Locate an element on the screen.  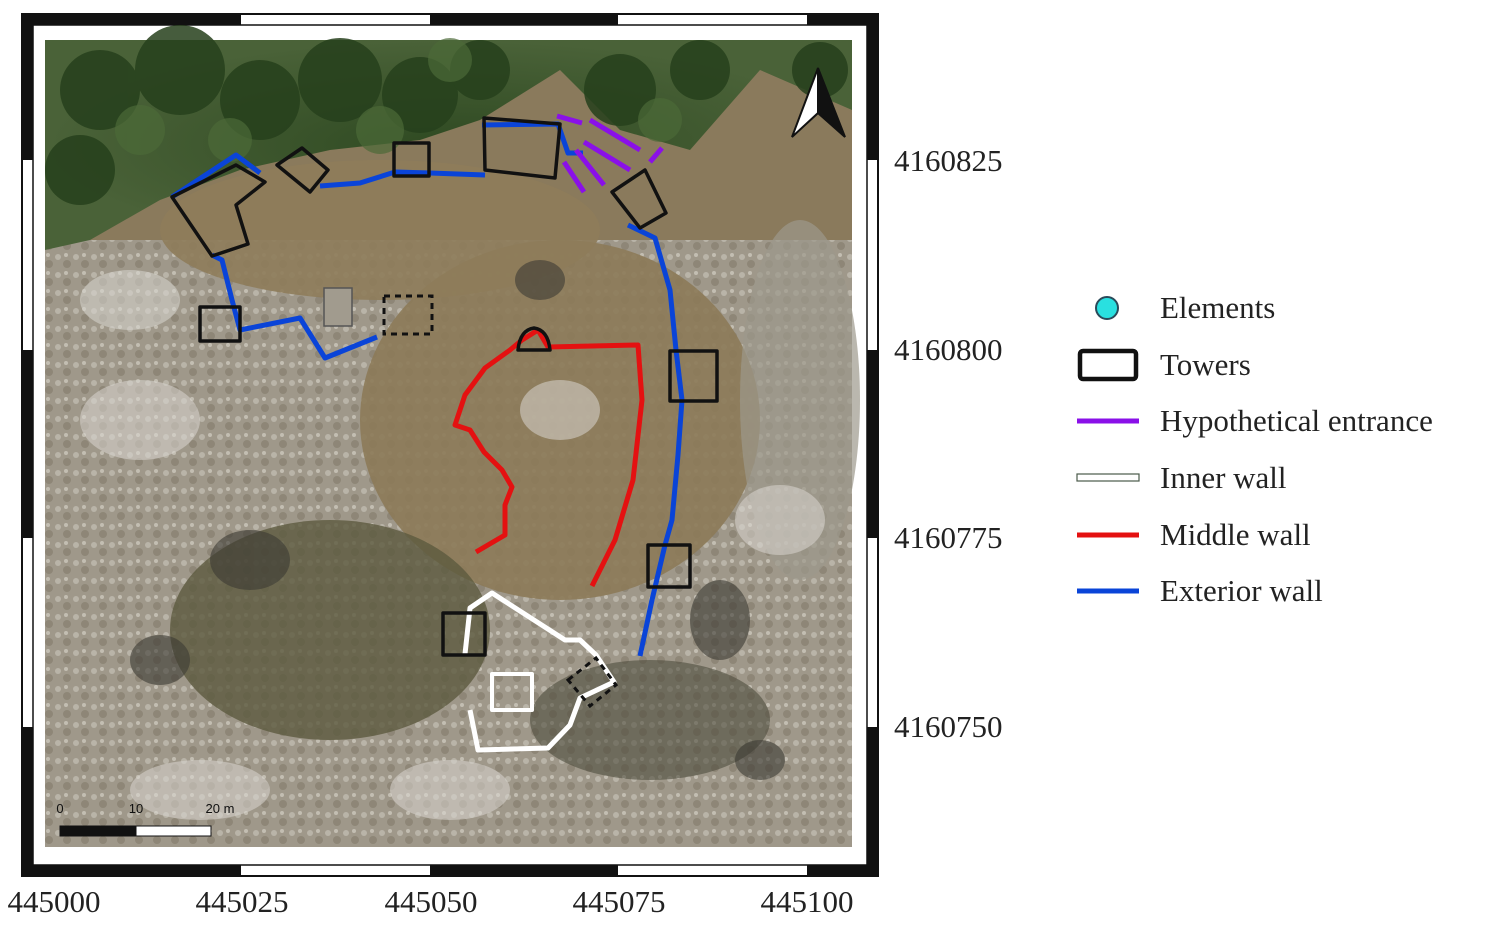
x-tick-label: 445075 is located at coordinates (619, 901).